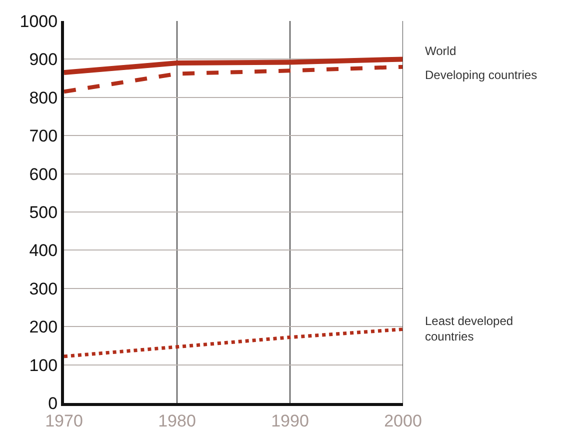 The width and height of the screenshot is (562, 442). Describe the element at coordinates (43, 327) in the screenshot. I see `y-tick-label: 200` at that location.